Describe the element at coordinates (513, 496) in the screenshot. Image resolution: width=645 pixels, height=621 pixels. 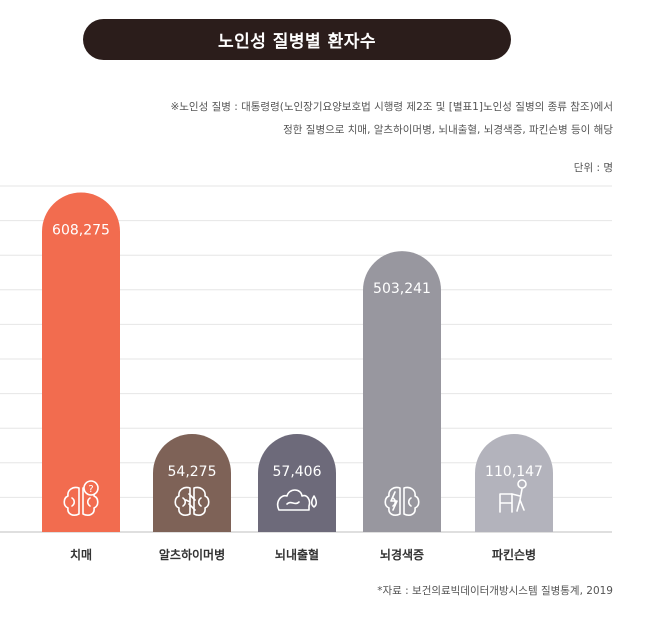
I see `walker-icon` at that location.